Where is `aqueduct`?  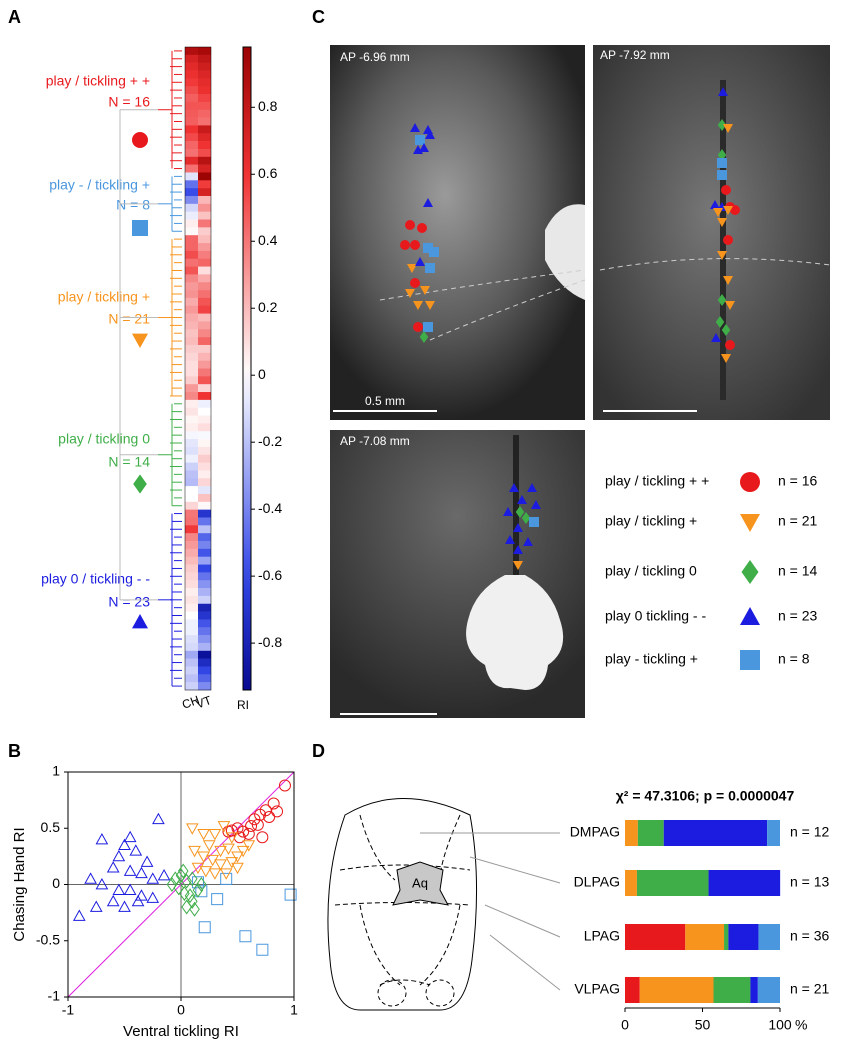
aqueduct is located at coordinates (515, 632).